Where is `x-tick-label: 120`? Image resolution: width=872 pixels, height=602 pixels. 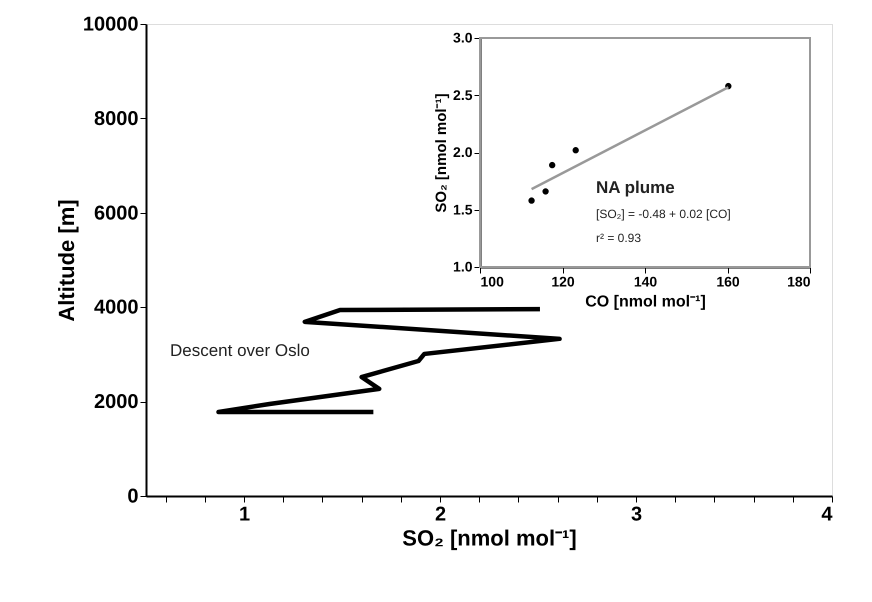
x-tick-label: 120 is located at coordinates (563, 282).